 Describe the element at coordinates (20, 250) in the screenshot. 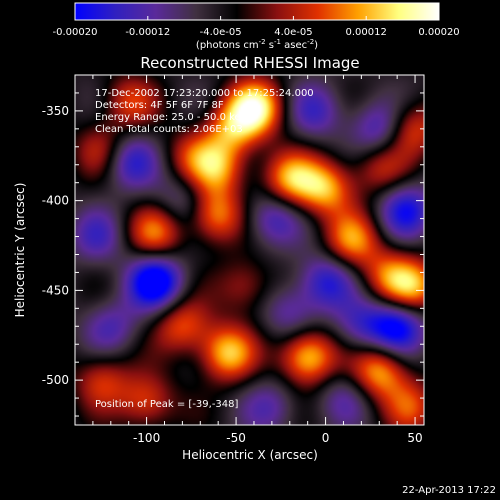

I see `y-axis-label: Heliocentric Y (arcsec)` at that location.